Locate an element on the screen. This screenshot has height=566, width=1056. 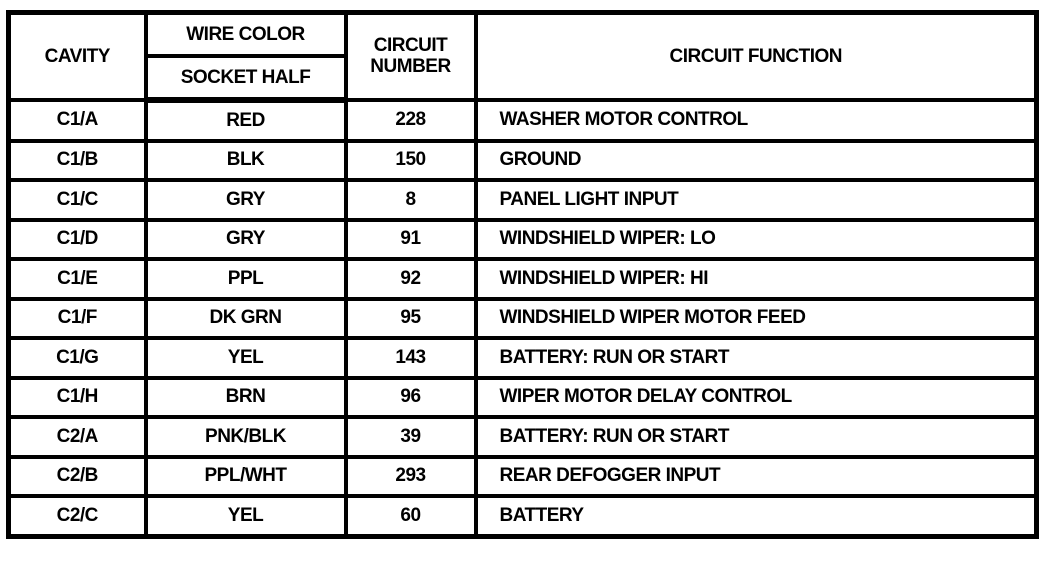
table-row: C1/G YEL 143 BATTERY: RUN OR START is located at coordinates (522, 358).